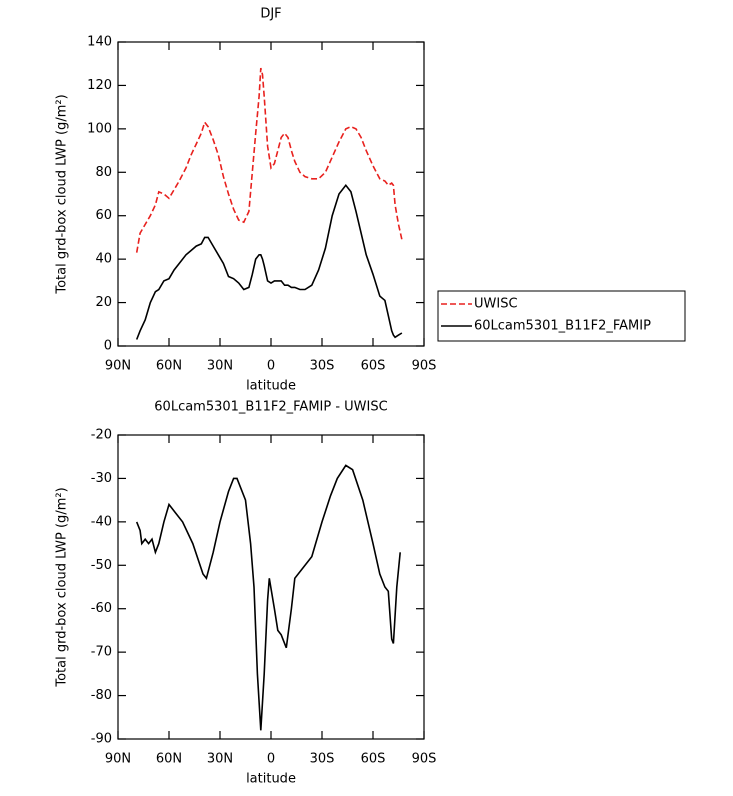  Describe the element at coordinates (103, 215) in the screenshot. I see `y-tick-label: 60` at that location.